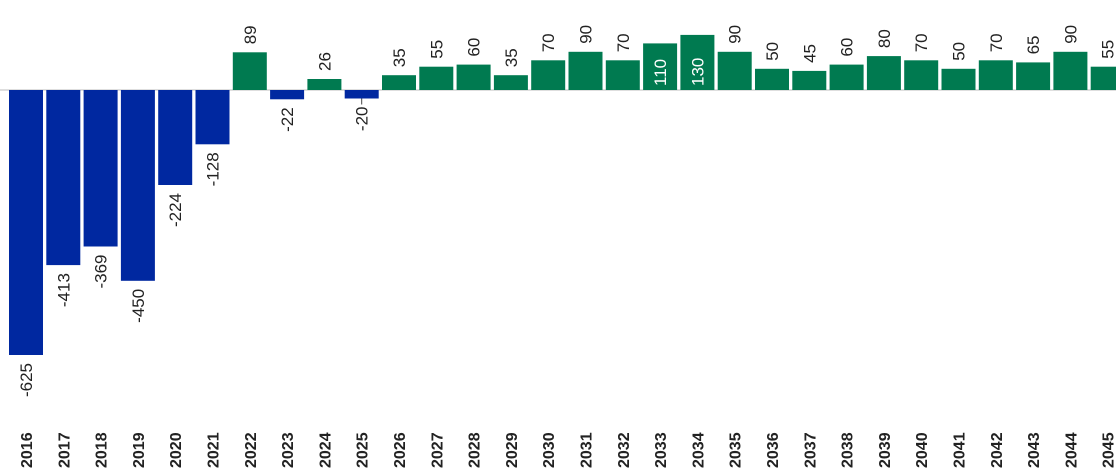 This screenshot has width=1116, height=475. I want to click on x-tick-2039: 2039, so click(885, 450).